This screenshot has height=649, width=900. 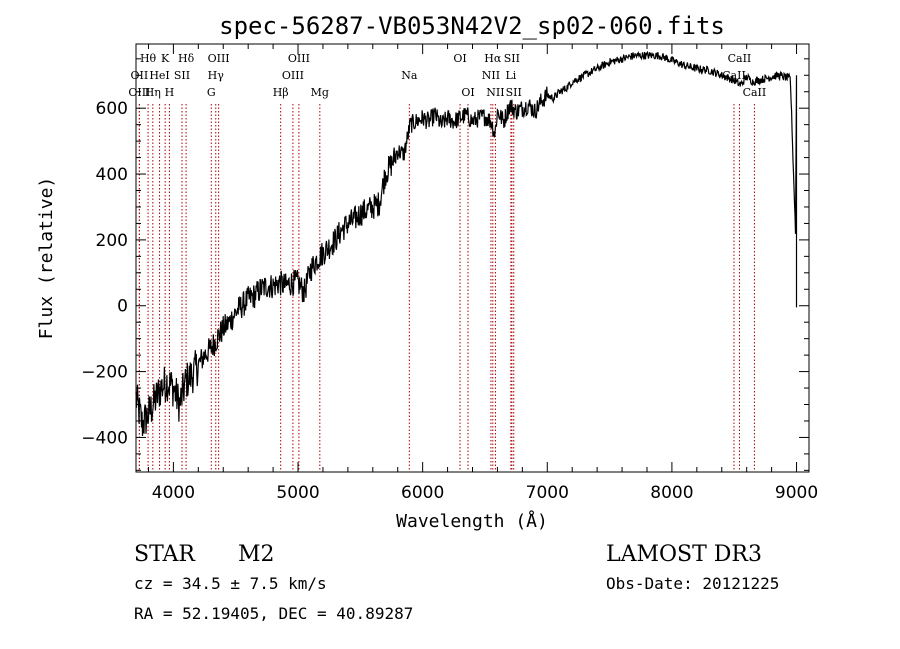 What do you see at coordinates (281, 92) in the screenshot?
I see `line-marker-label: Hβ` at bounding box center [281, 92].